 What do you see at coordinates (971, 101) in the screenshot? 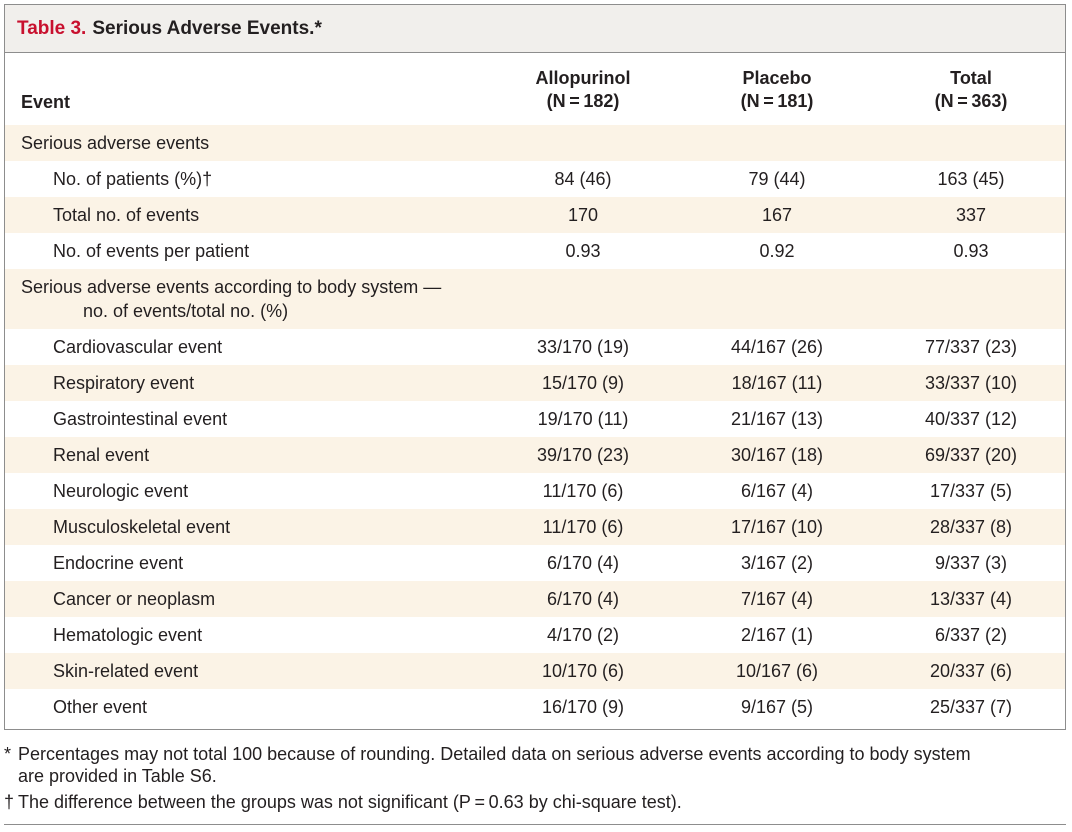
I see `total-n: (N = 363)` at bounding box center [971, 101].